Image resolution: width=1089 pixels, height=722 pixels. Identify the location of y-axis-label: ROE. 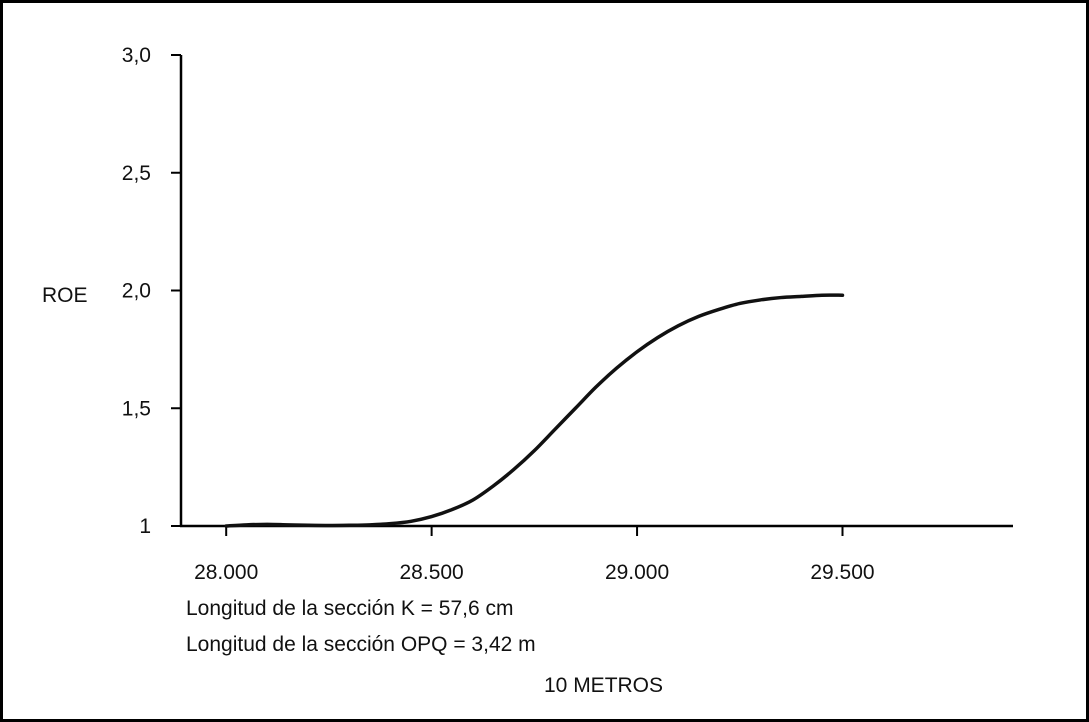
(65, 295).